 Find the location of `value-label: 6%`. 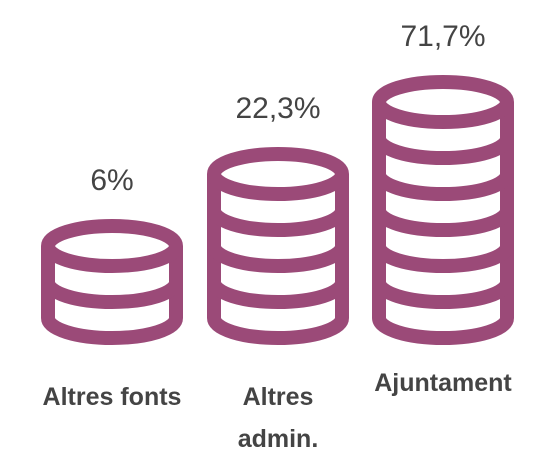

value-label: 6% is located at coordinates (112, 180).